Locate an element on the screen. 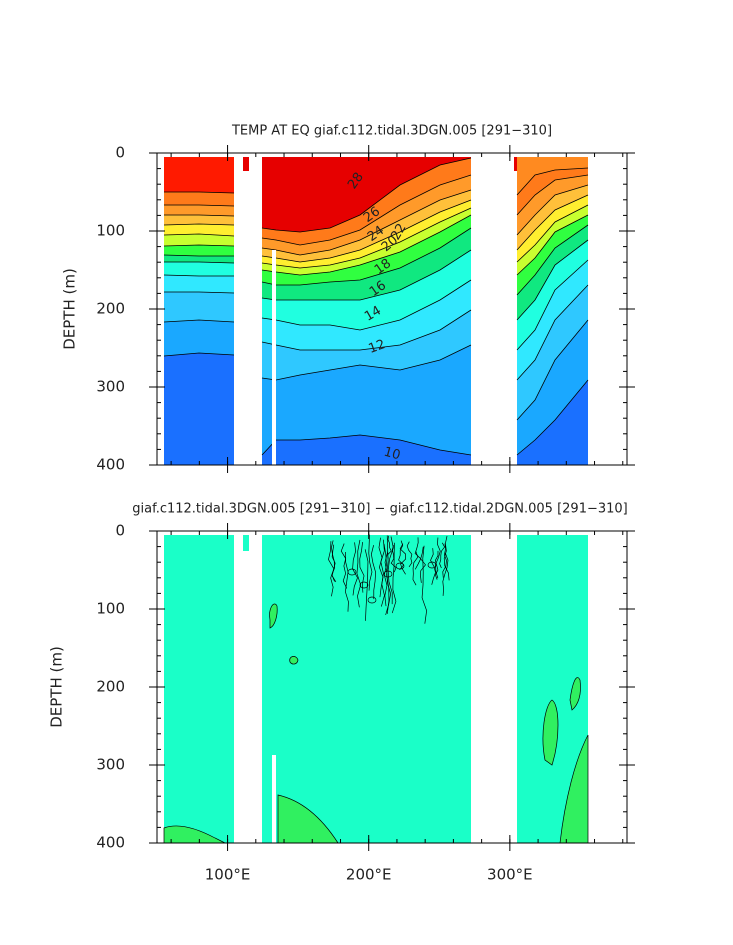  y-axis-label: DEPTH (m) is located at coordinates (70, 309).